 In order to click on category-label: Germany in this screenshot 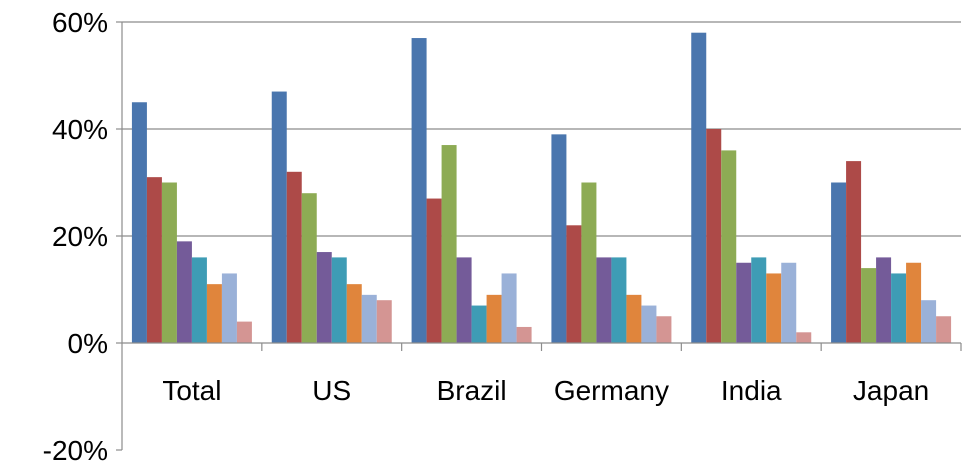, I will do `click(611, 390)`.